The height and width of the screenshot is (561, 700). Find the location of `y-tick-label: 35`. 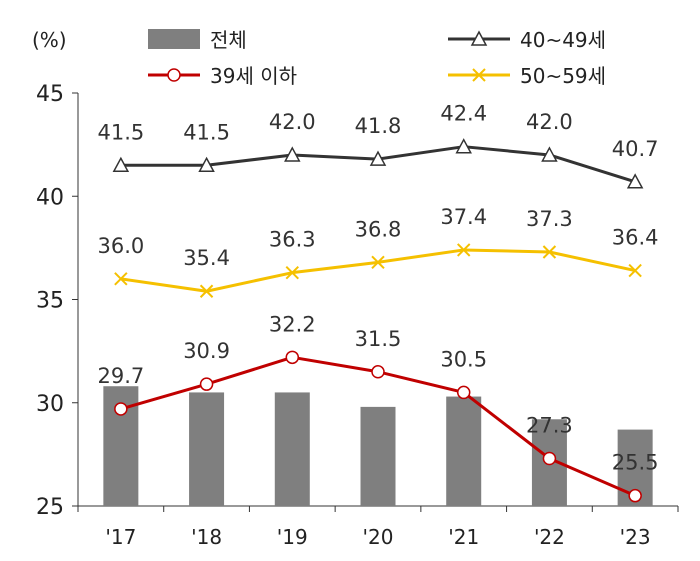

y-tick-label: 35 is located at coordinates (50, 301).